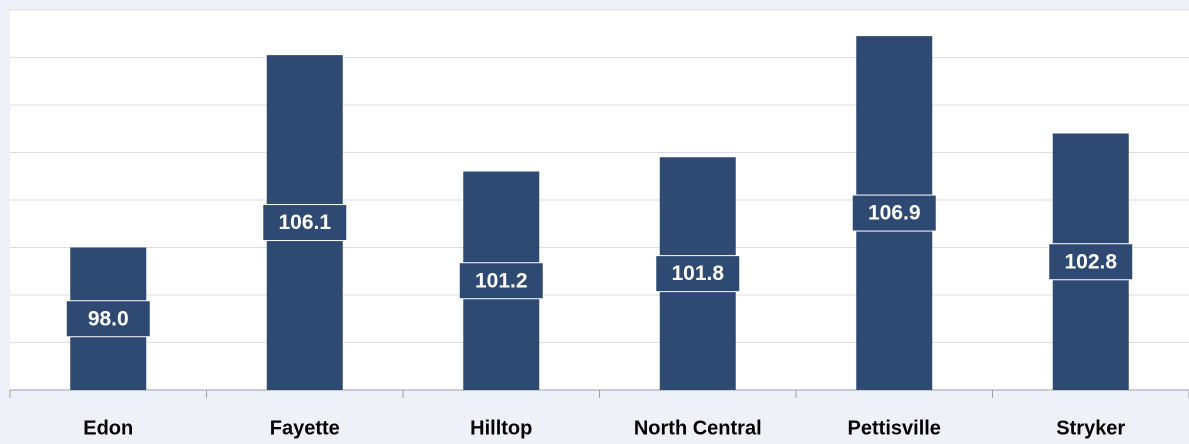 The width and height of the screenshot is (1189, 444). I want to click on value-label: 106.1, so click(304, 222).